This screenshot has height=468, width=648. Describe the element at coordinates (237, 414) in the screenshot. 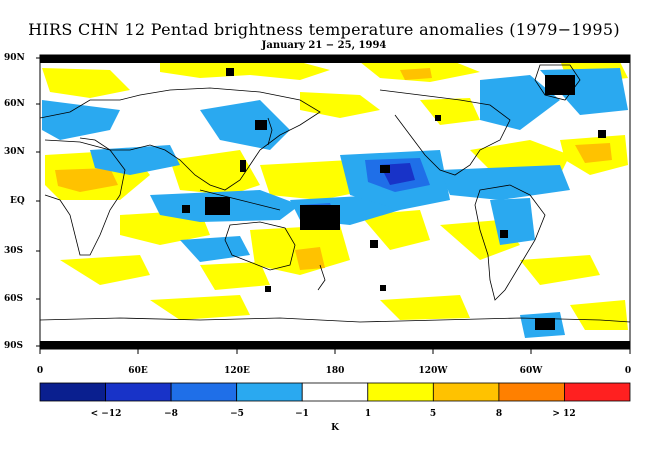

I see `colorbar-label-minus-5: −5` at that location.